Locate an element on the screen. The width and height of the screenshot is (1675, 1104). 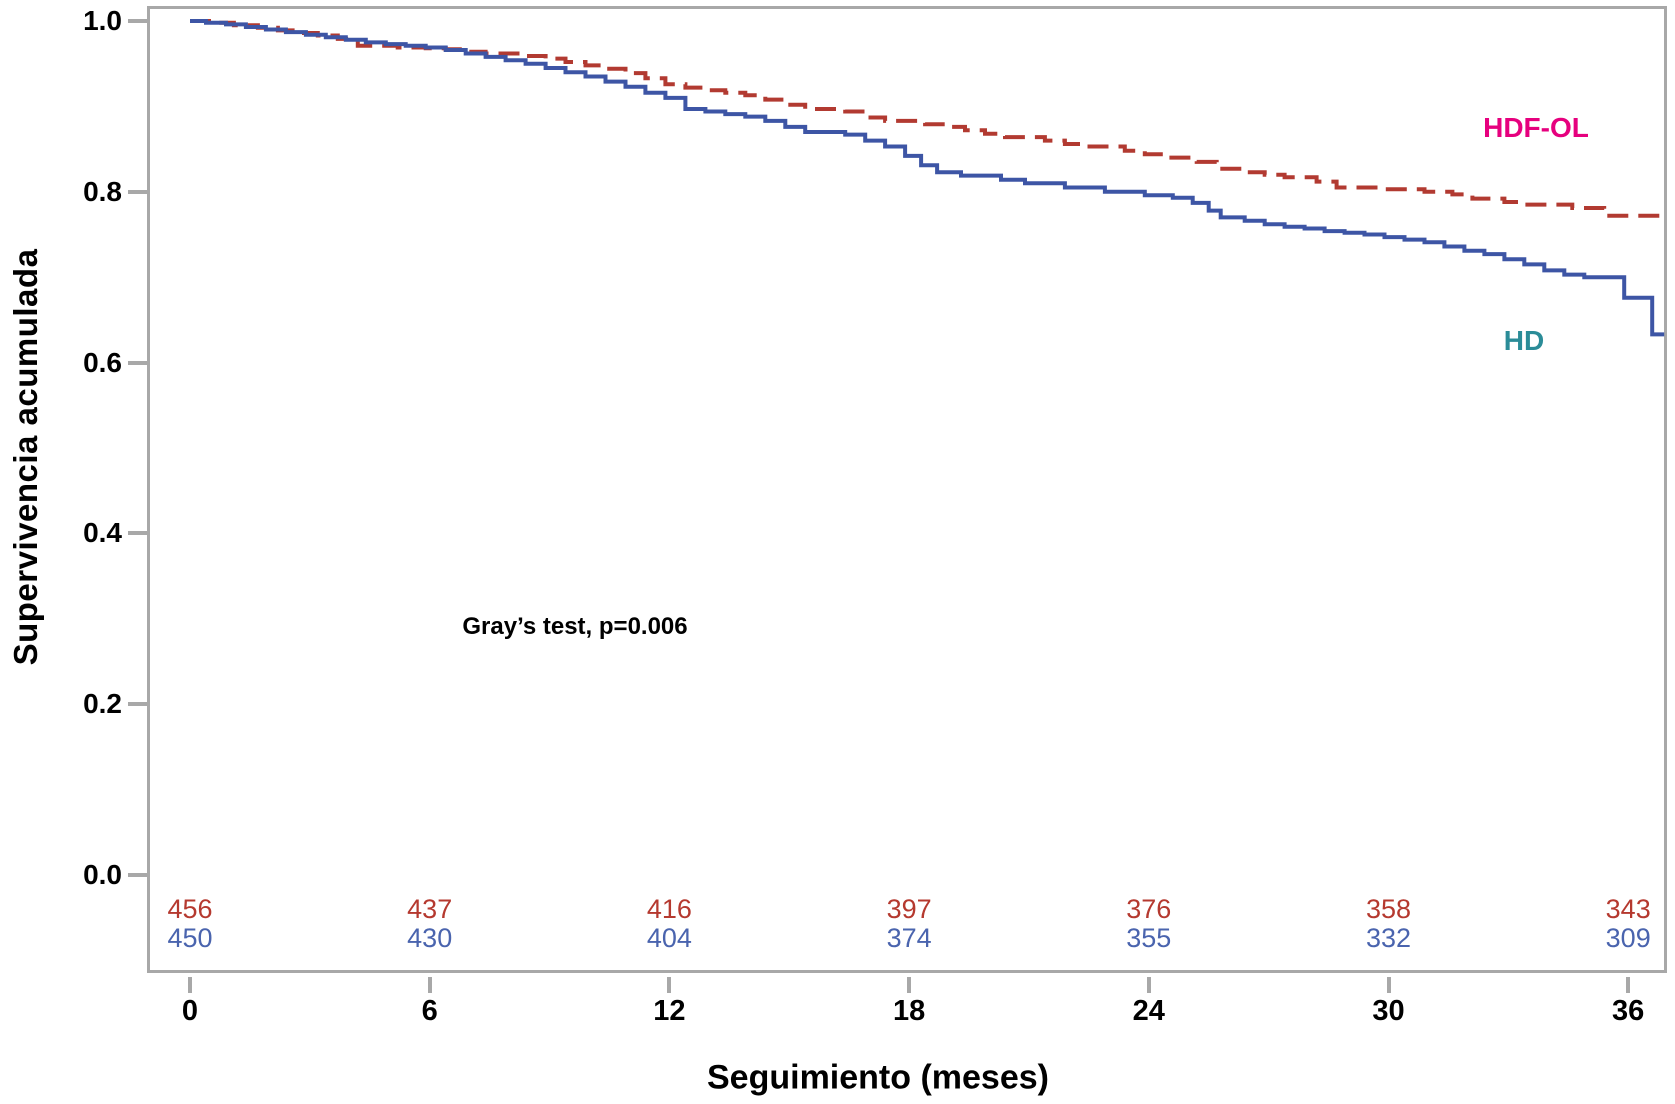
risk-count-hdf-ol: 416 is located at coordinates (669, 909).